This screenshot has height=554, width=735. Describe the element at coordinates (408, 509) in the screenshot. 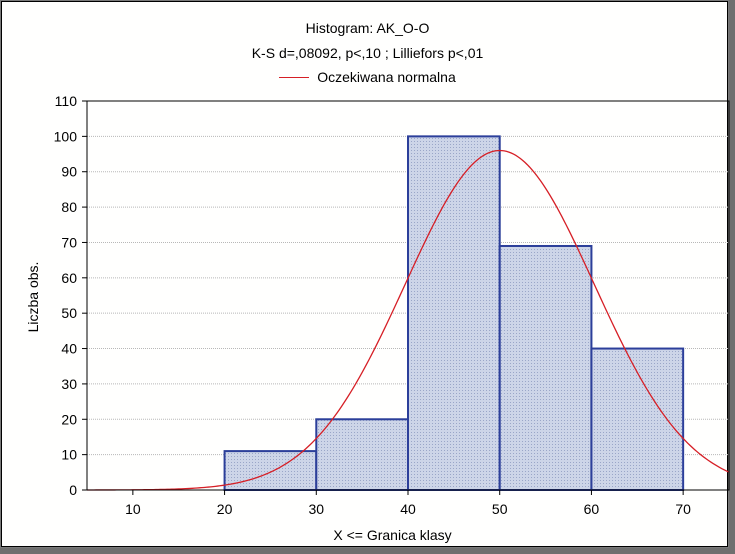

I see `x-tick-label: 40` at that location.